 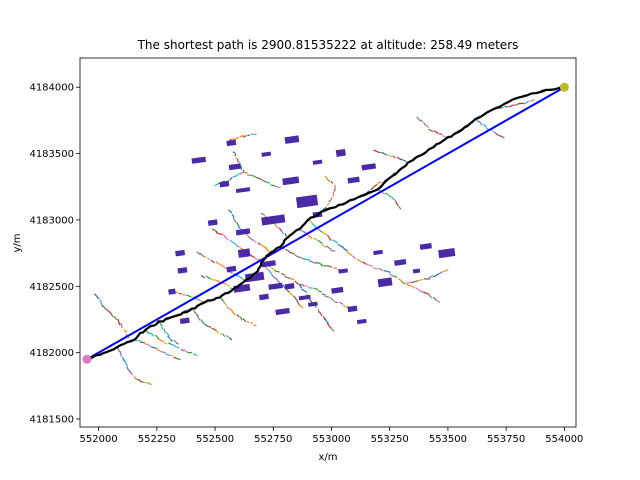 What do you see at coordinates (564, 439) in the screenshot?
I see `x-tick-label: 554000` at bounding box center [564, 439].